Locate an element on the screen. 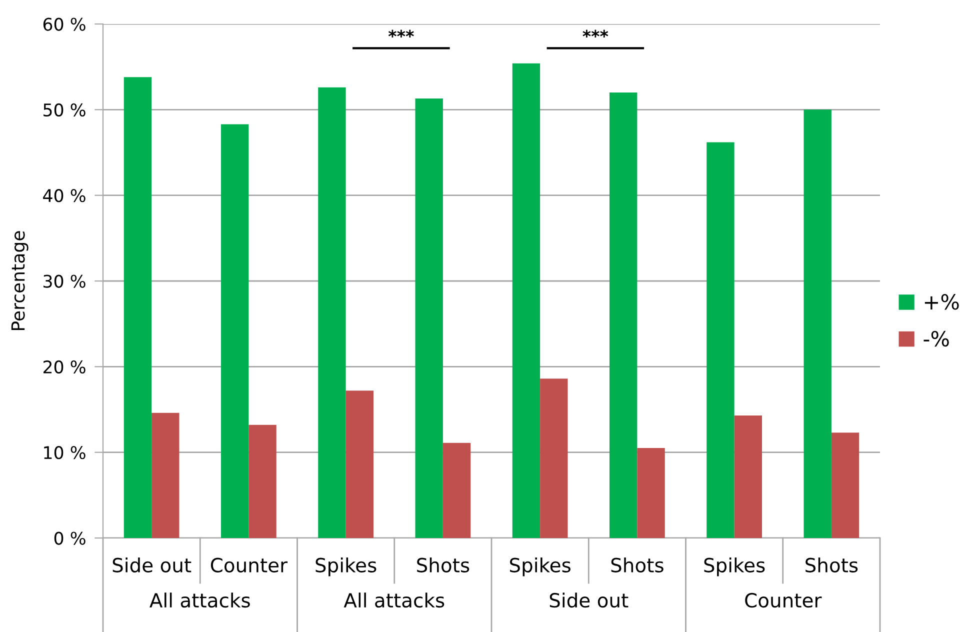 Image resolution: width=960 pixels, height=632 pixels. x-tick-label: Side out is located at coordinates (152, 564).